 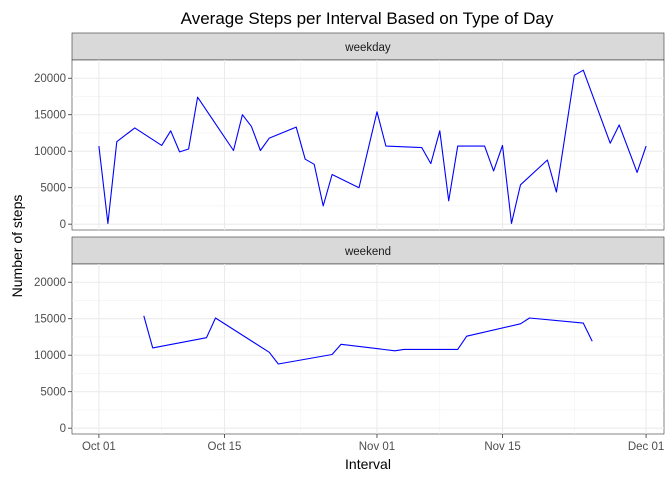 I want to click on x-axis: Oct 01 Oct 15 Nov 01 Nov 15 Dec 01, so click(x=373, y=443).